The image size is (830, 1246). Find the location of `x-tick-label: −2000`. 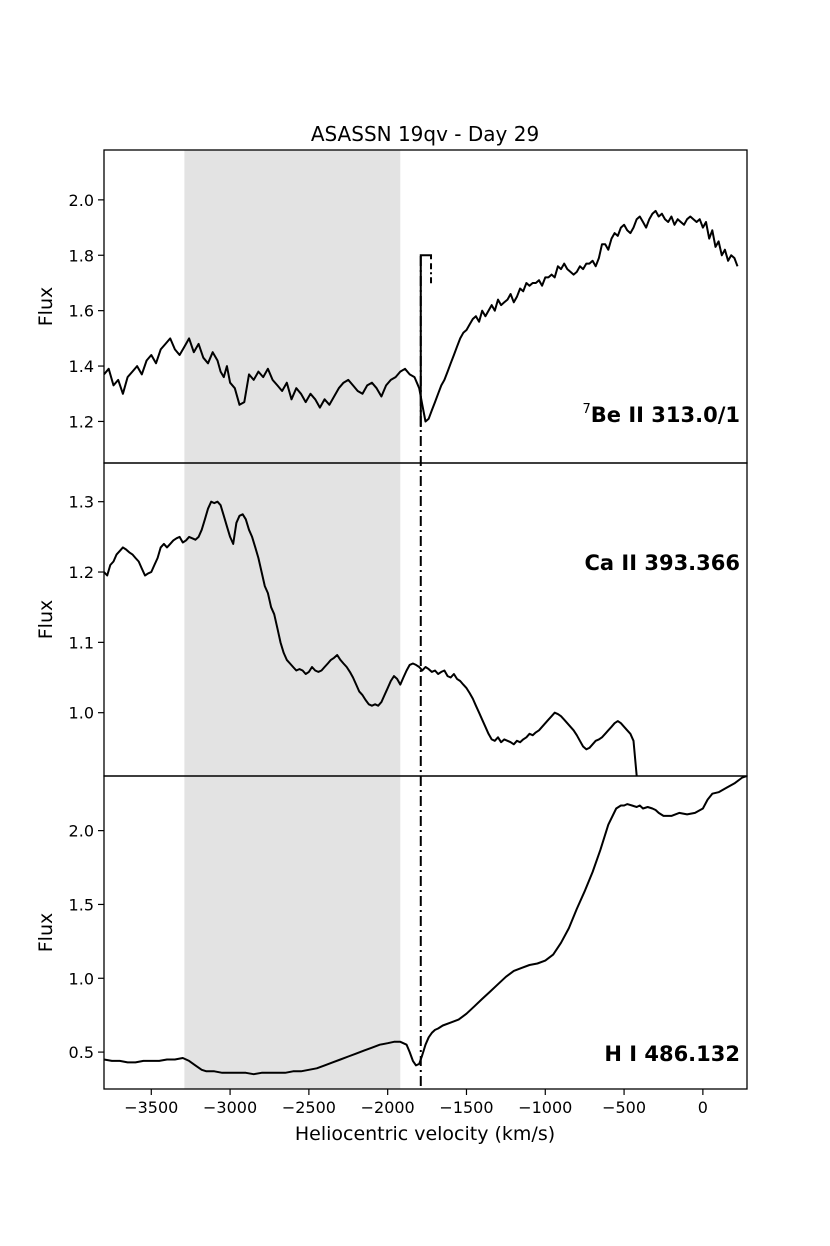

x-tick-label: −2000 is located at coordinates (388, 1107).